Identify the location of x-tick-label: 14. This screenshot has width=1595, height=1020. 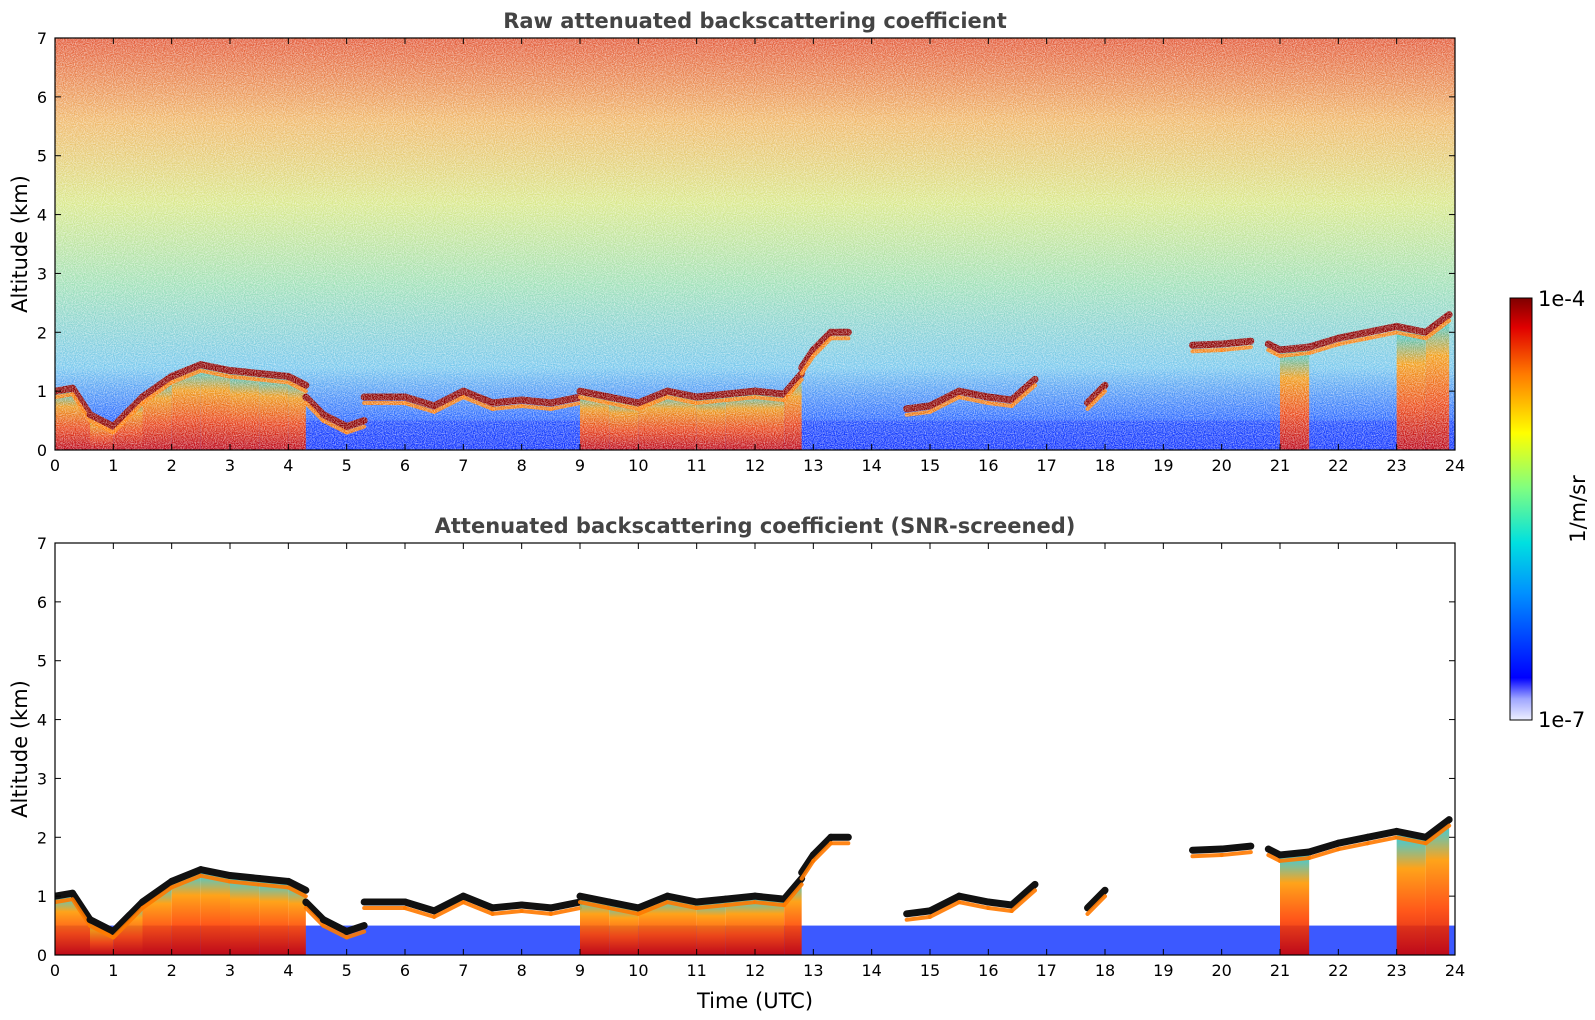
(871, 465).